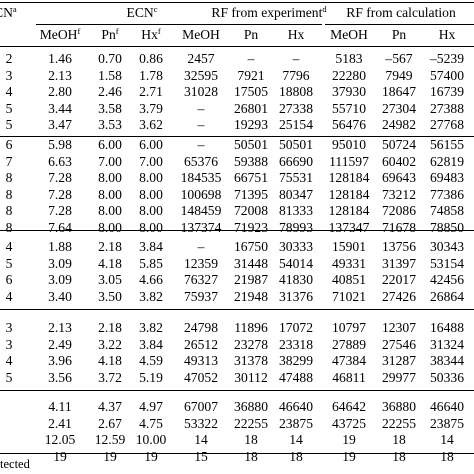 This screenshot has height=474, width=474. What do you see at coordinates (15, 464) in the screenshot?
I see `footnote: tected` at bounding box center [15, 464].